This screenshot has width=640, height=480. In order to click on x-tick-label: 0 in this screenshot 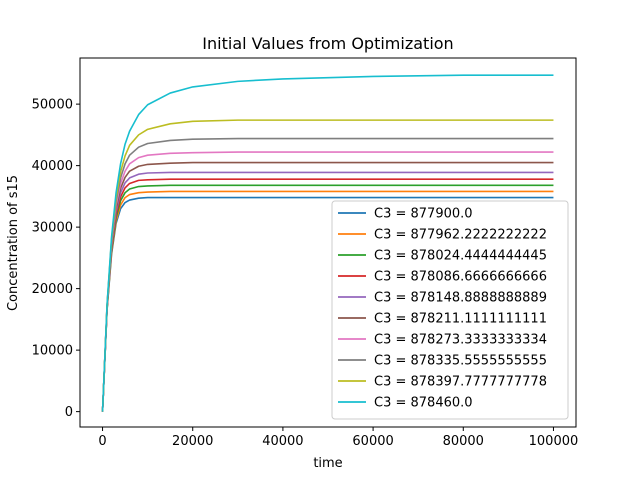, I will do `click(102, 441)`.